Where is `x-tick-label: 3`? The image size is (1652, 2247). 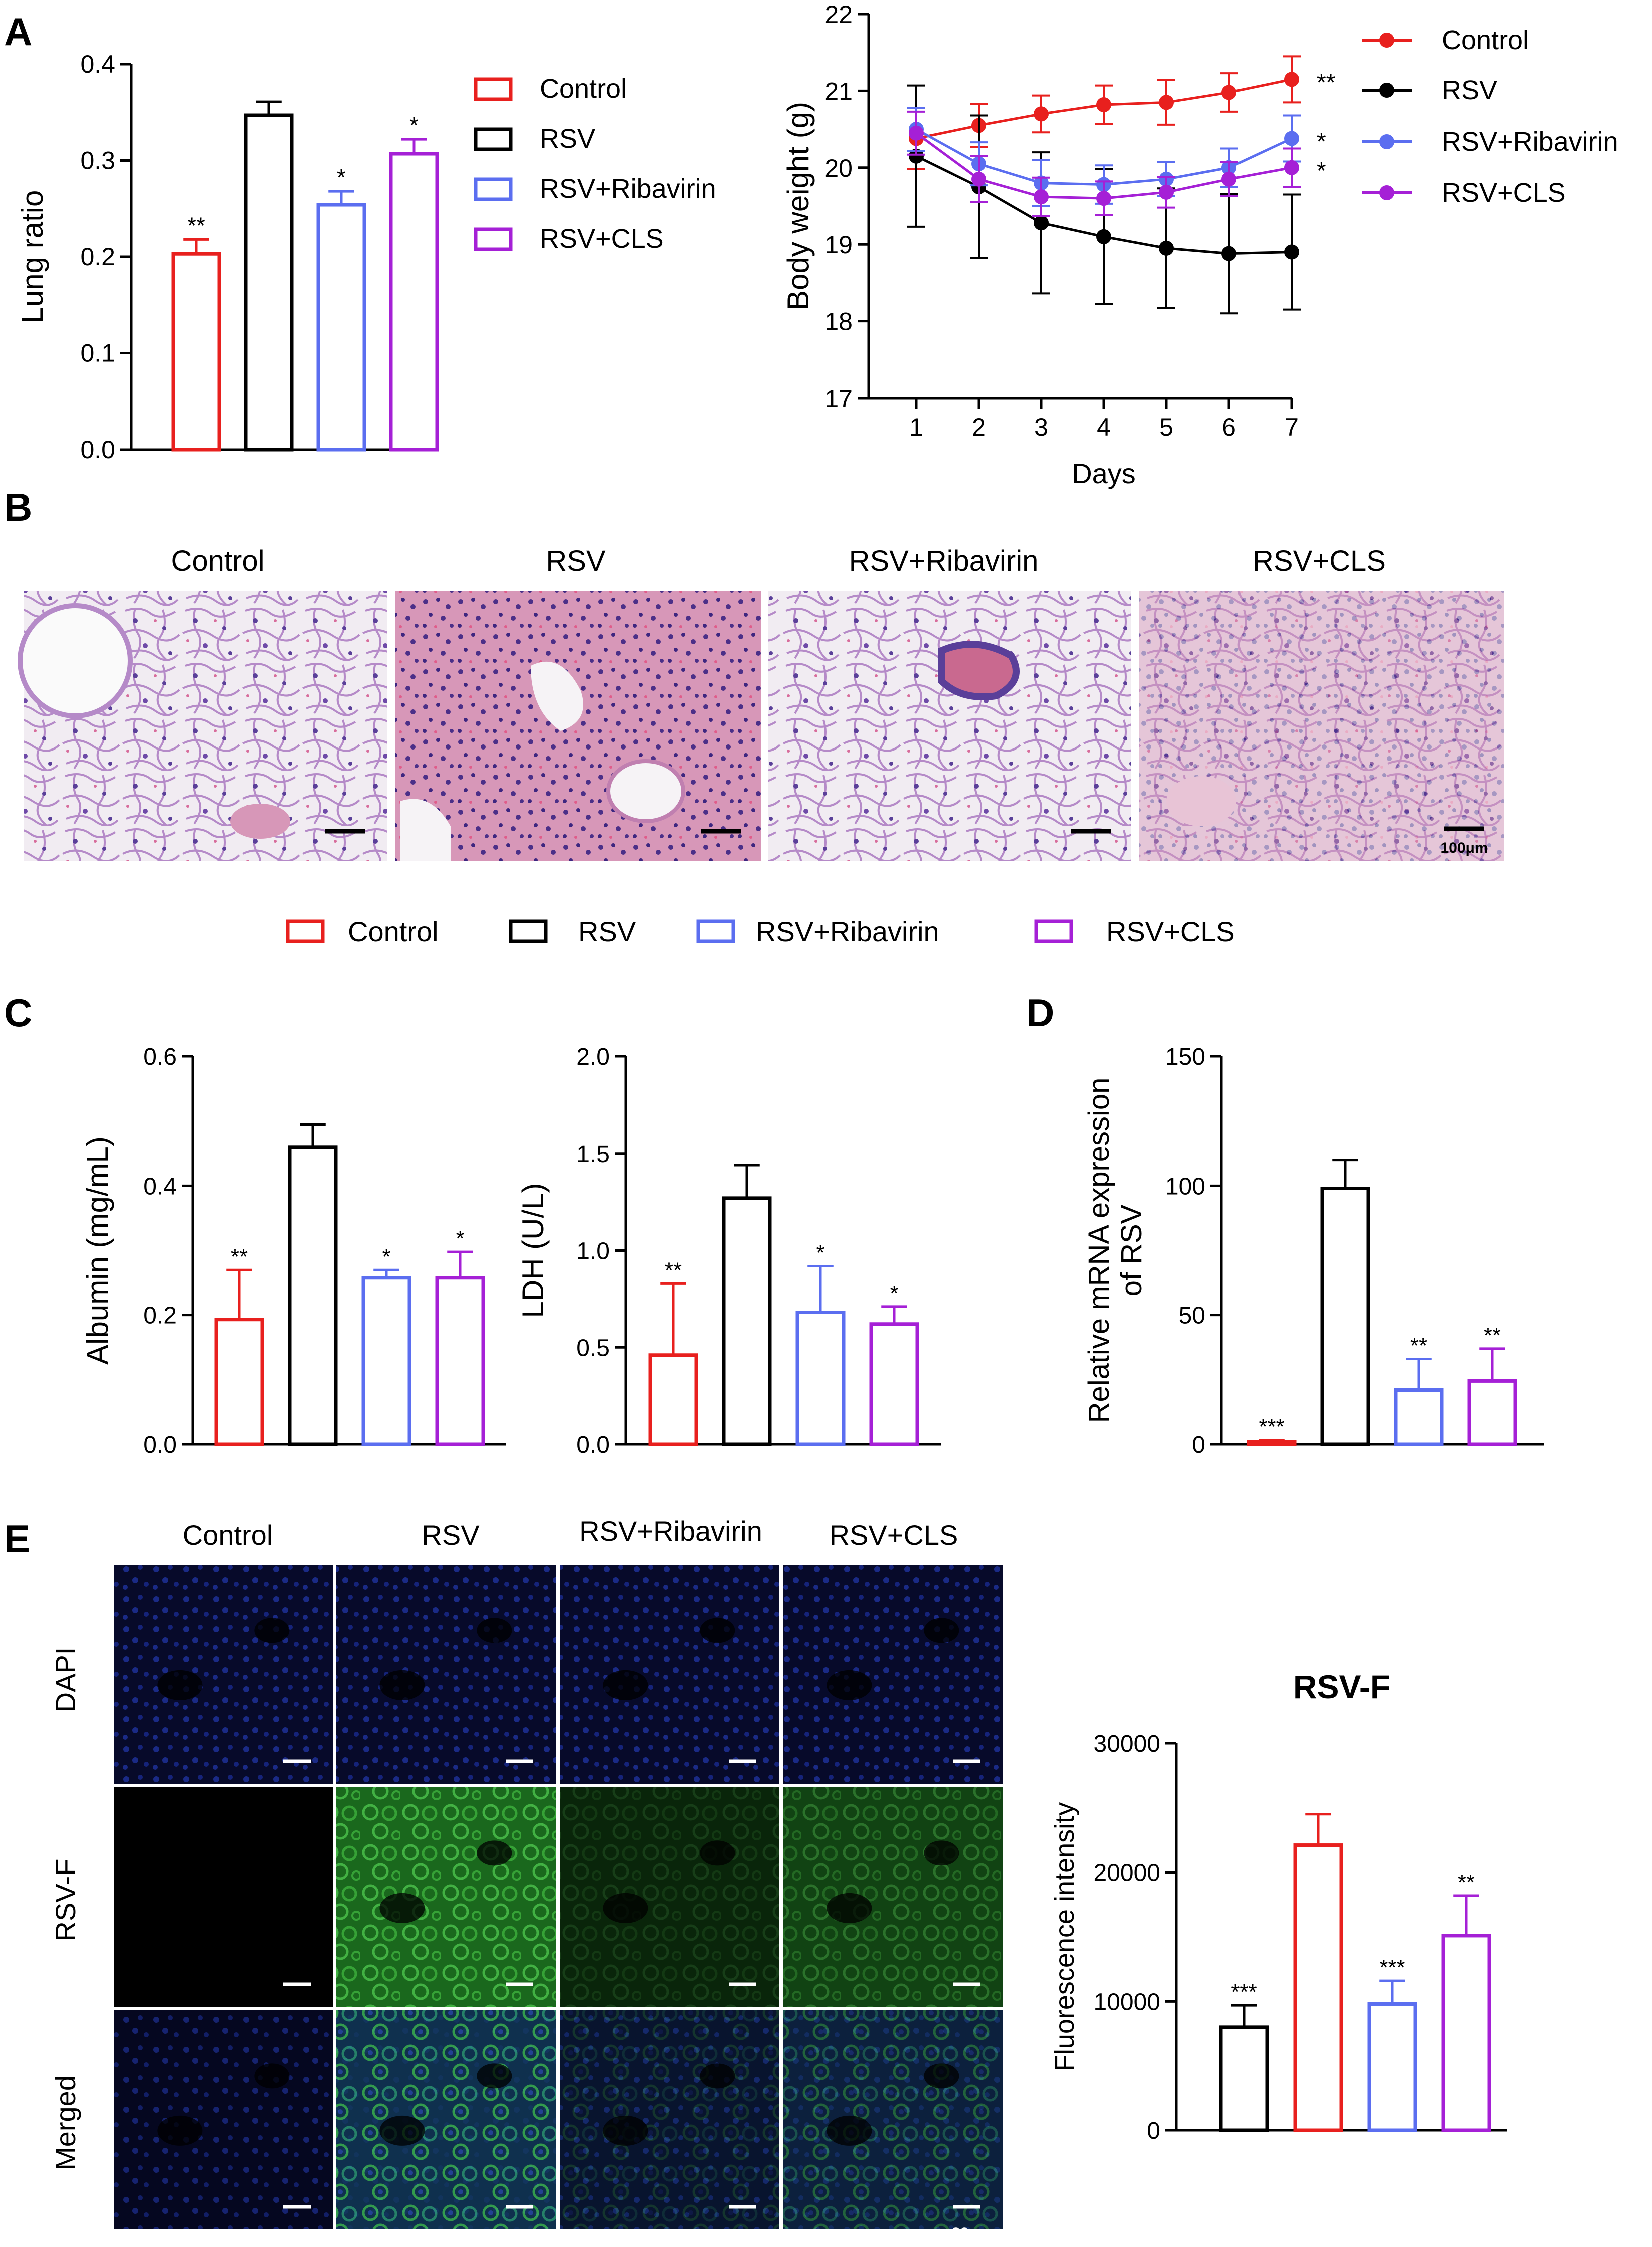 x-tick-label: 3 is located at coordinates (1041, 427).